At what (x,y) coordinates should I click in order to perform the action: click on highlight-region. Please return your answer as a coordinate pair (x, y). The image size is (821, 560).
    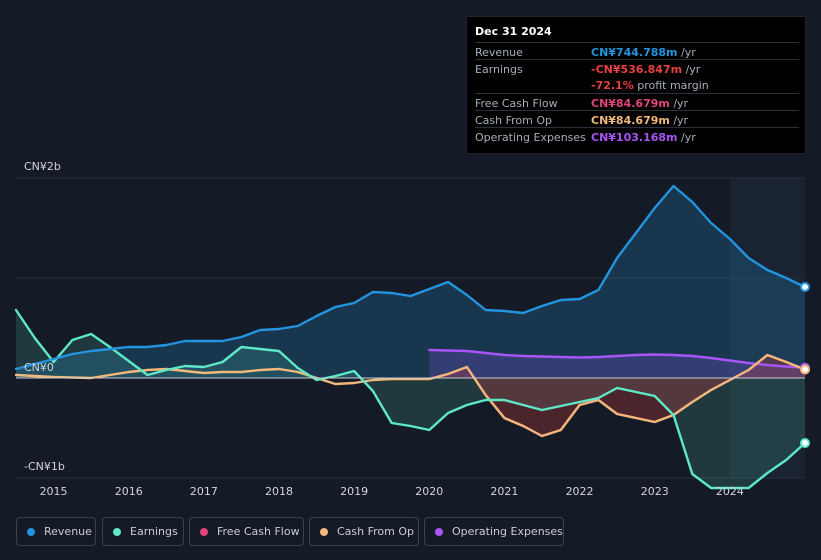
    Looking at the image, I should click on (767, 328).